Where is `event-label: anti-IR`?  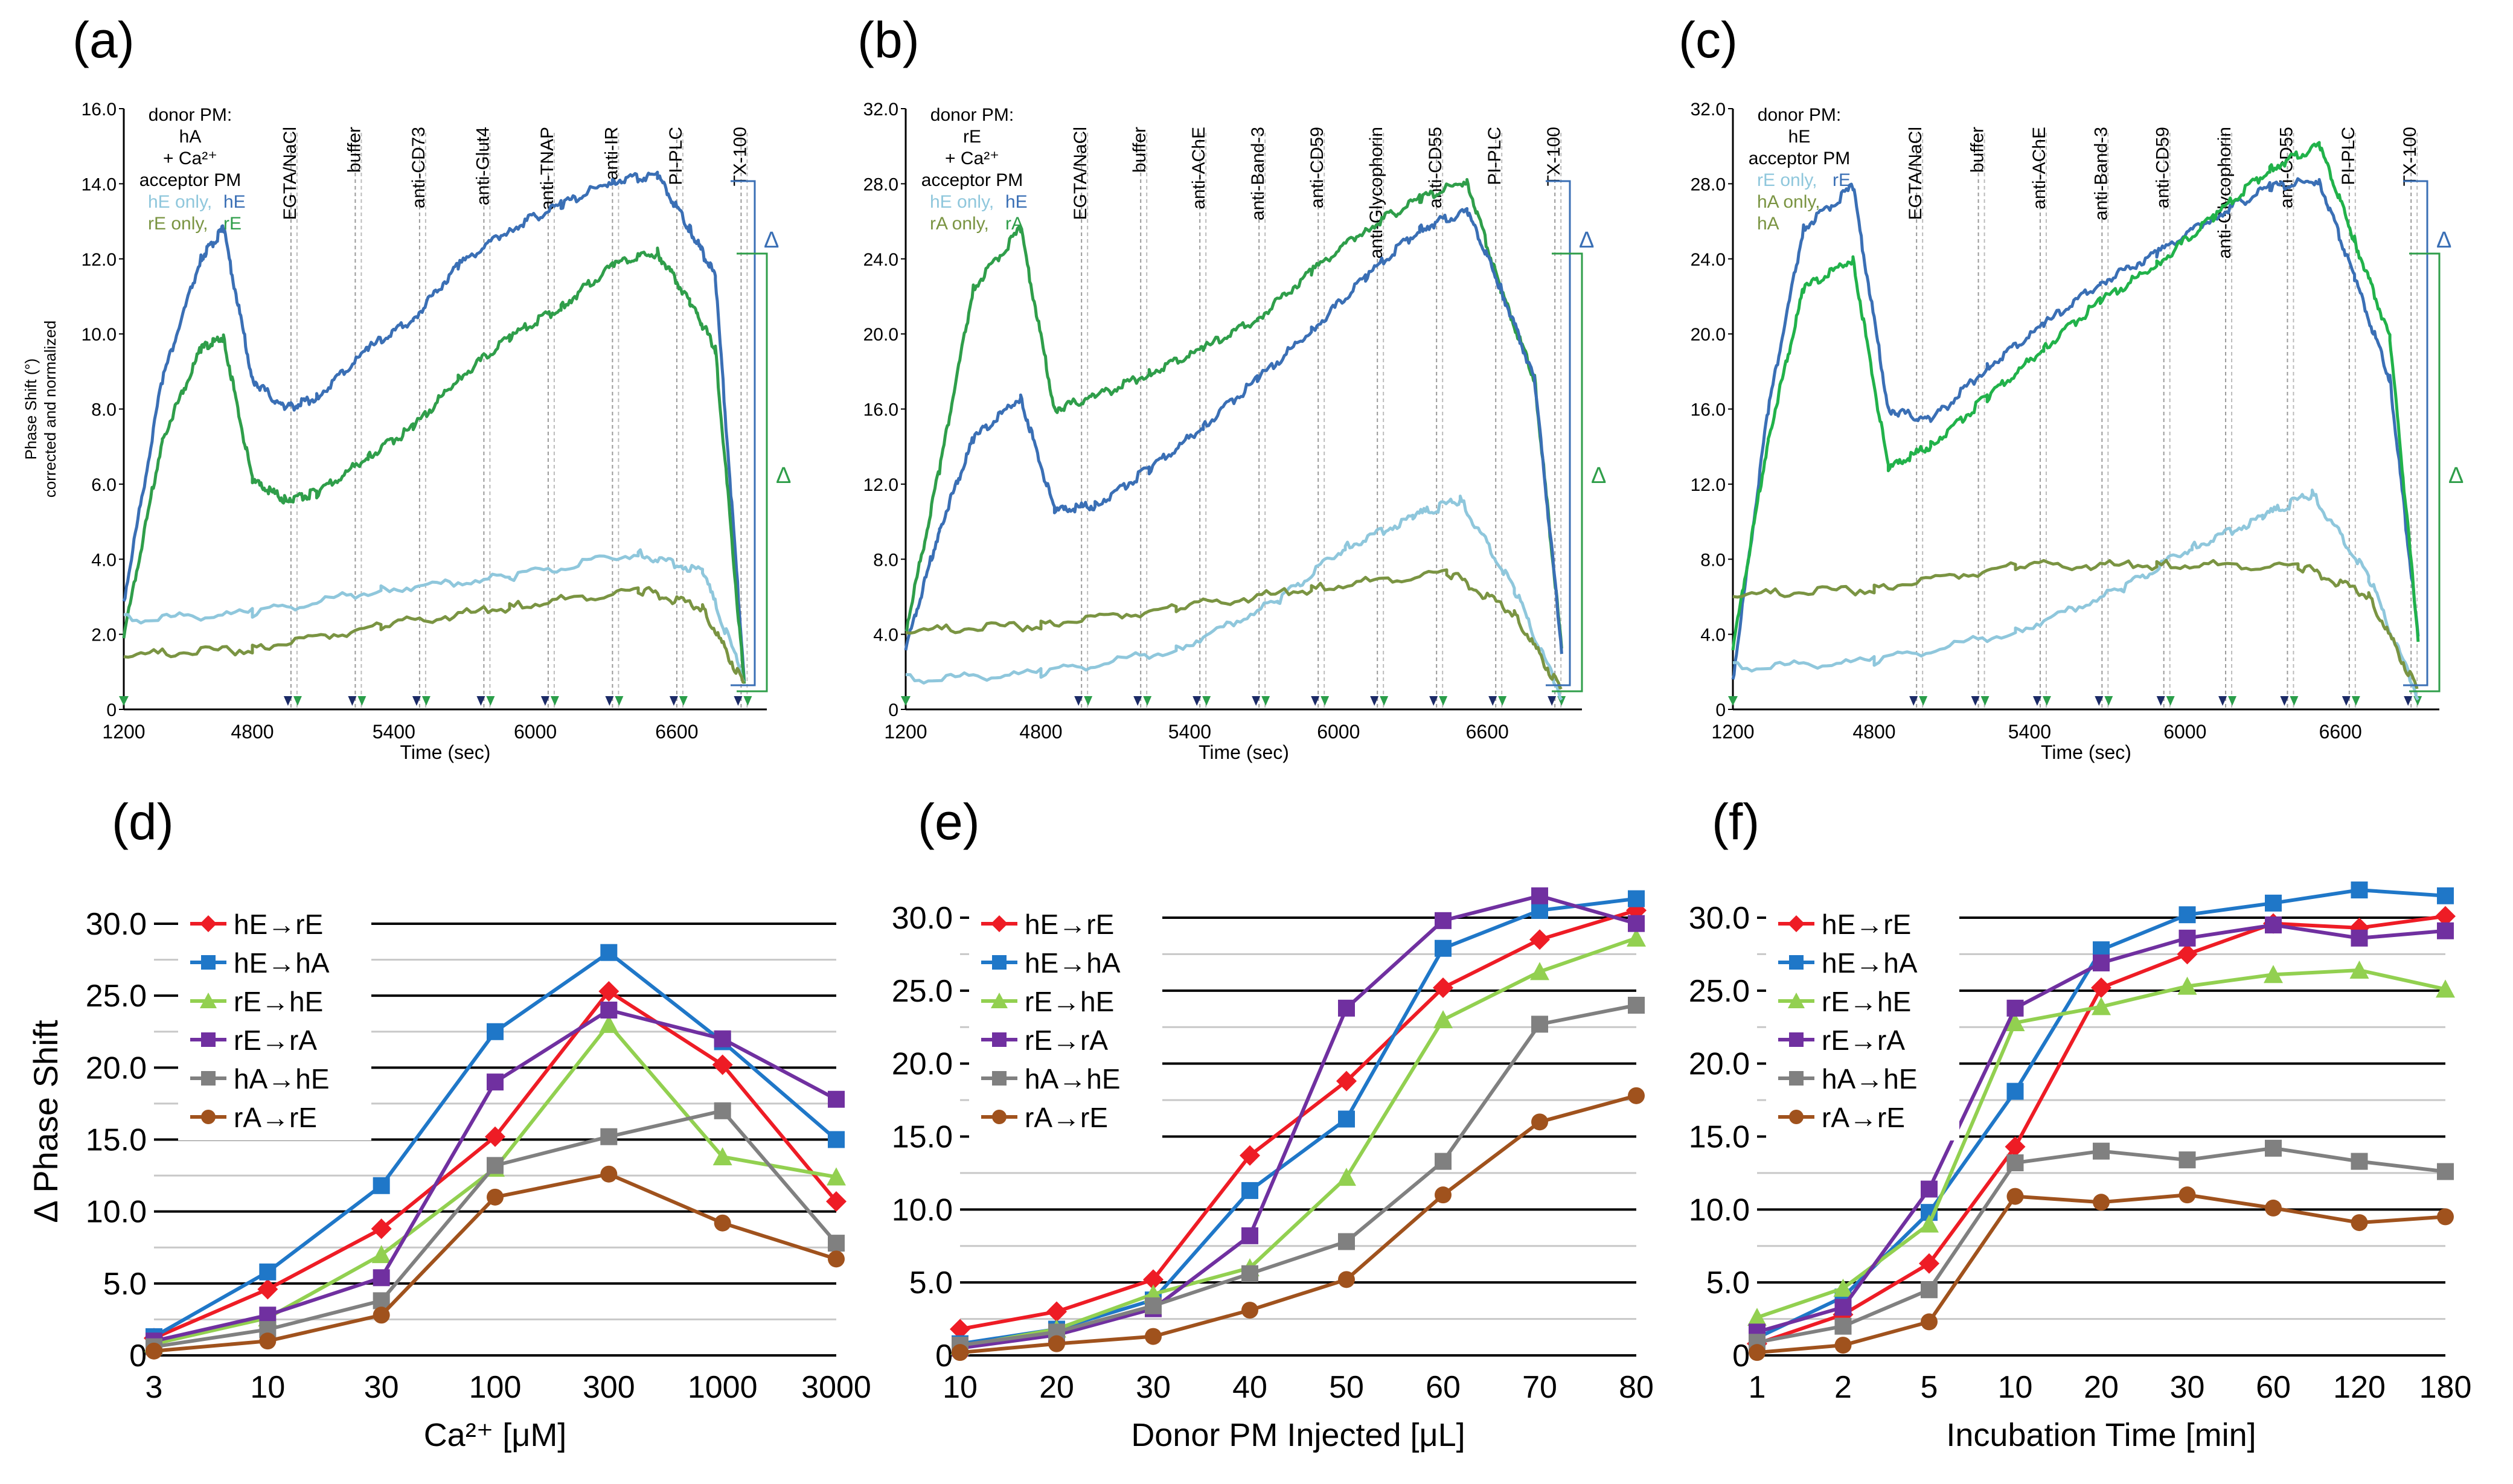
event-label: anti-IR is located at coordinates (611, 154).